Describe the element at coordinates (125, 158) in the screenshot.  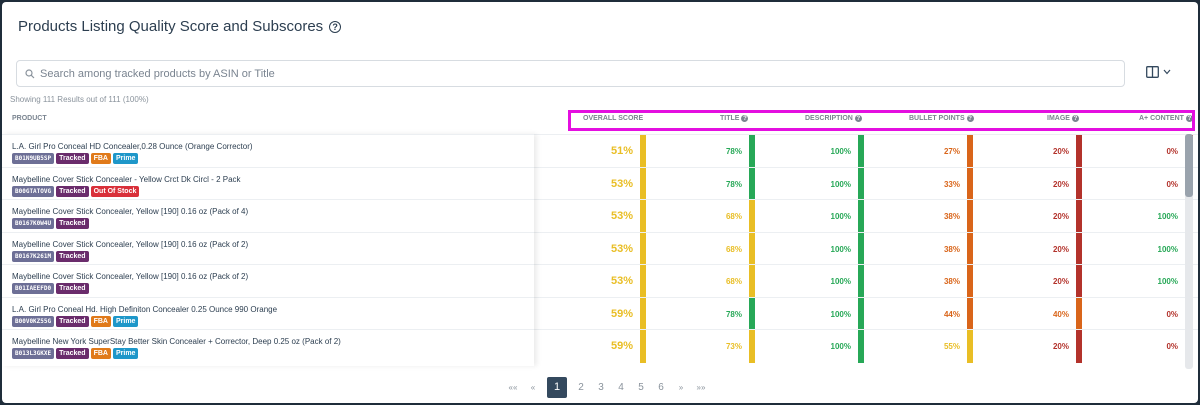
I see `status-badge: Prime` at that location.